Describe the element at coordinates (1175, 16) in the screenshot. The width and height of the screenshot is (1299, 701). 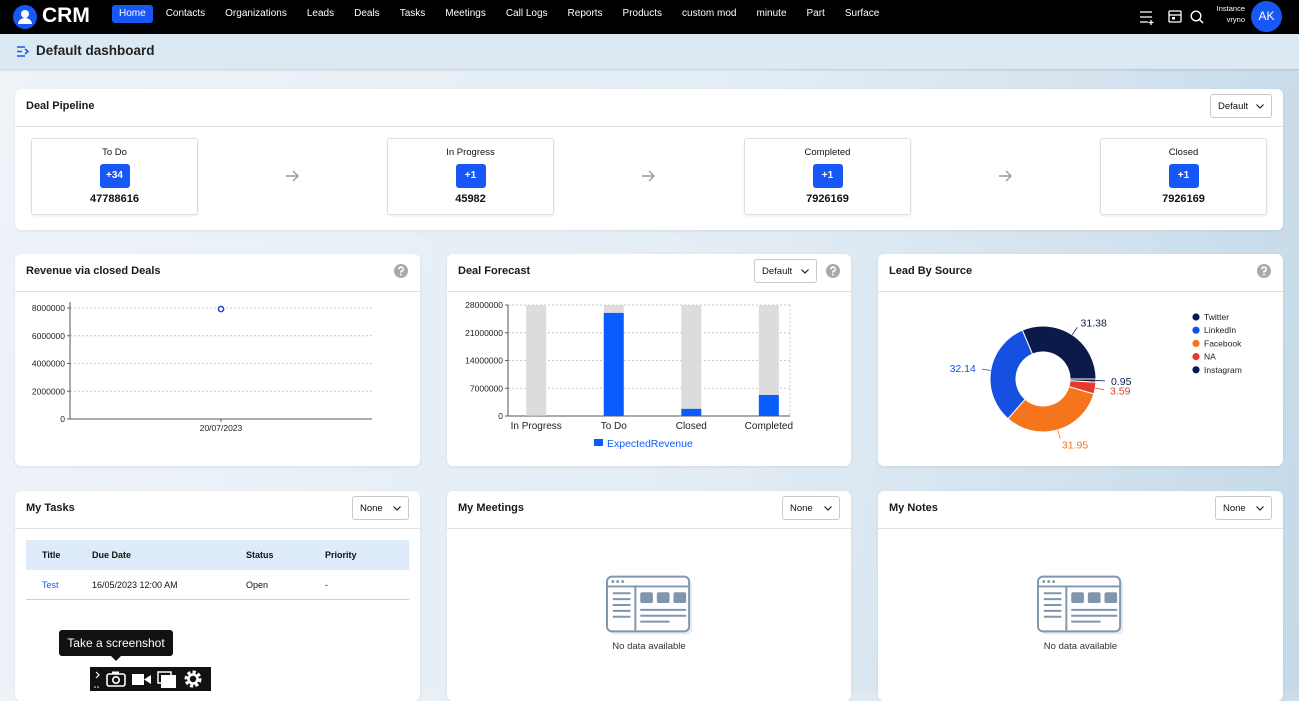
I see `calendar-icon` at that location.